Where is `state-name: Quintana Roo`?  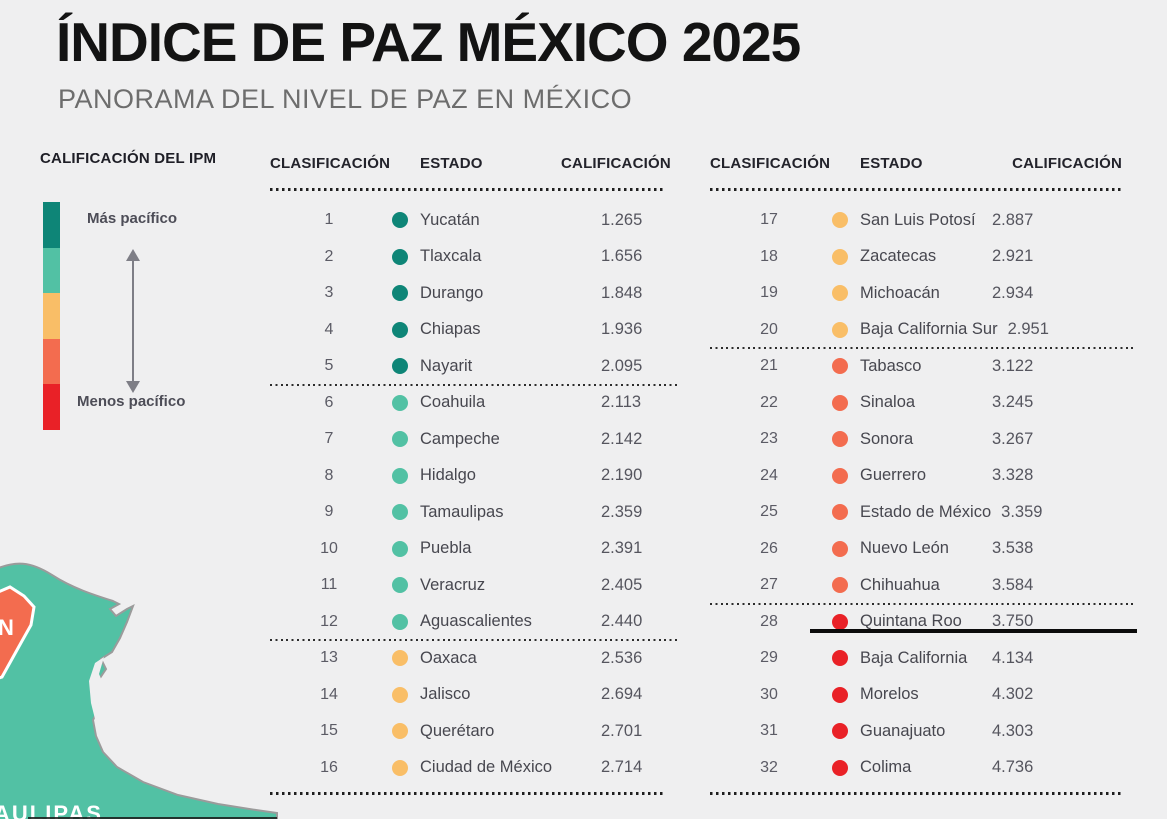 state-name: Quintana Roo is located at coordinates (911, 621).